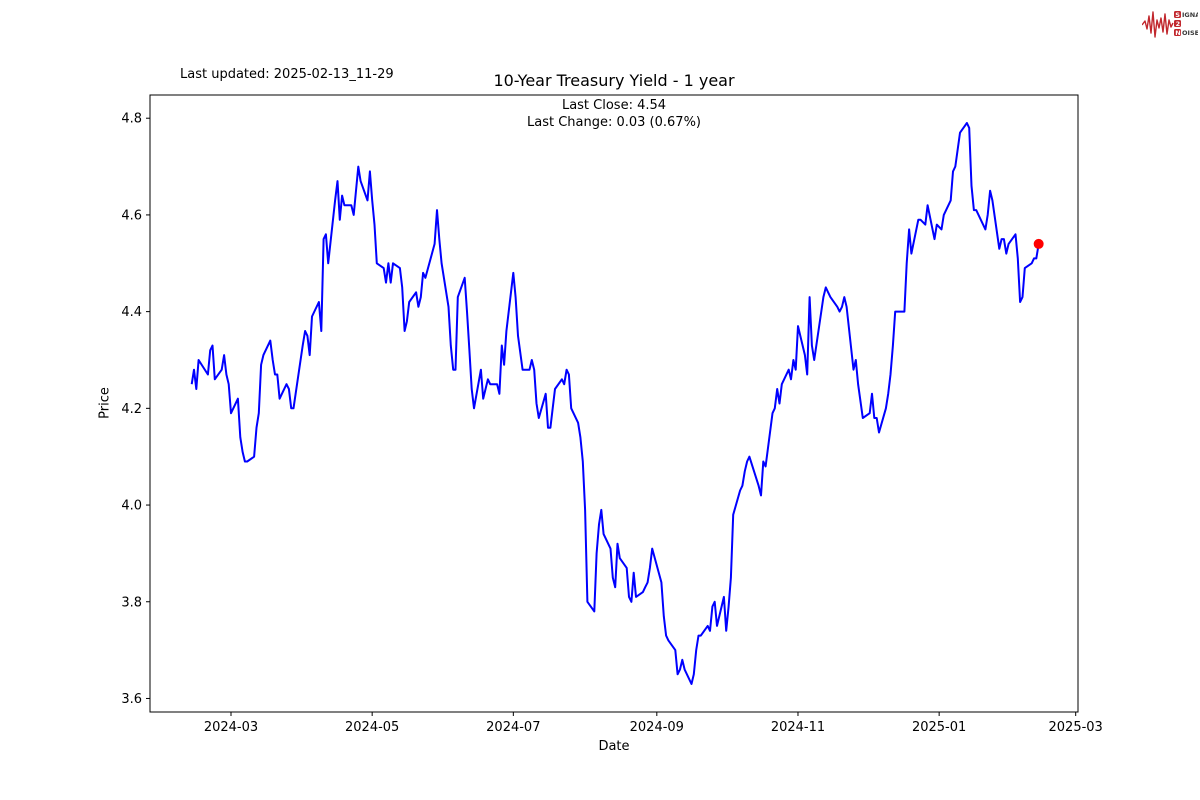 The image size is (1200, 800). Describe the element at coordinates (513, 727) in the screenshot. I see `x-tick-label: 2024-07` at that location.